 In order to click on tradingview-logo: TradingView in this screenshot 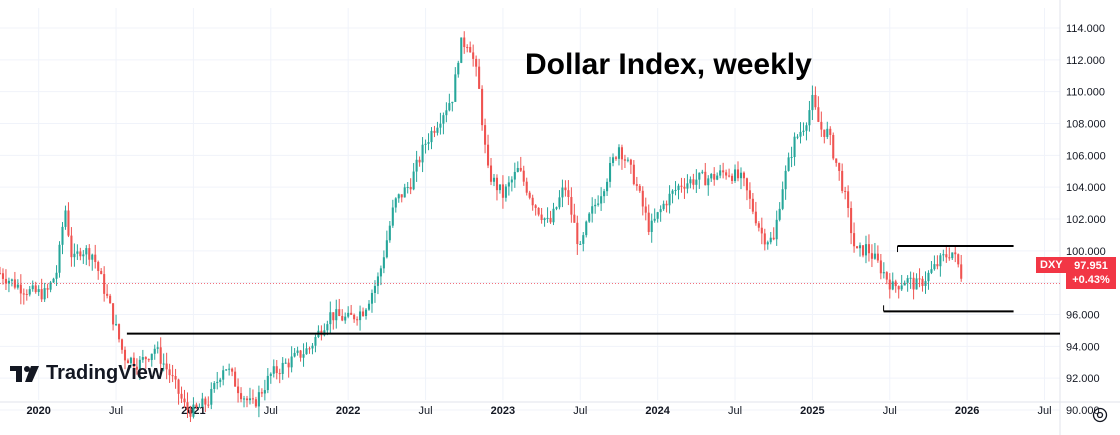, I will do `click(86, 373)`.